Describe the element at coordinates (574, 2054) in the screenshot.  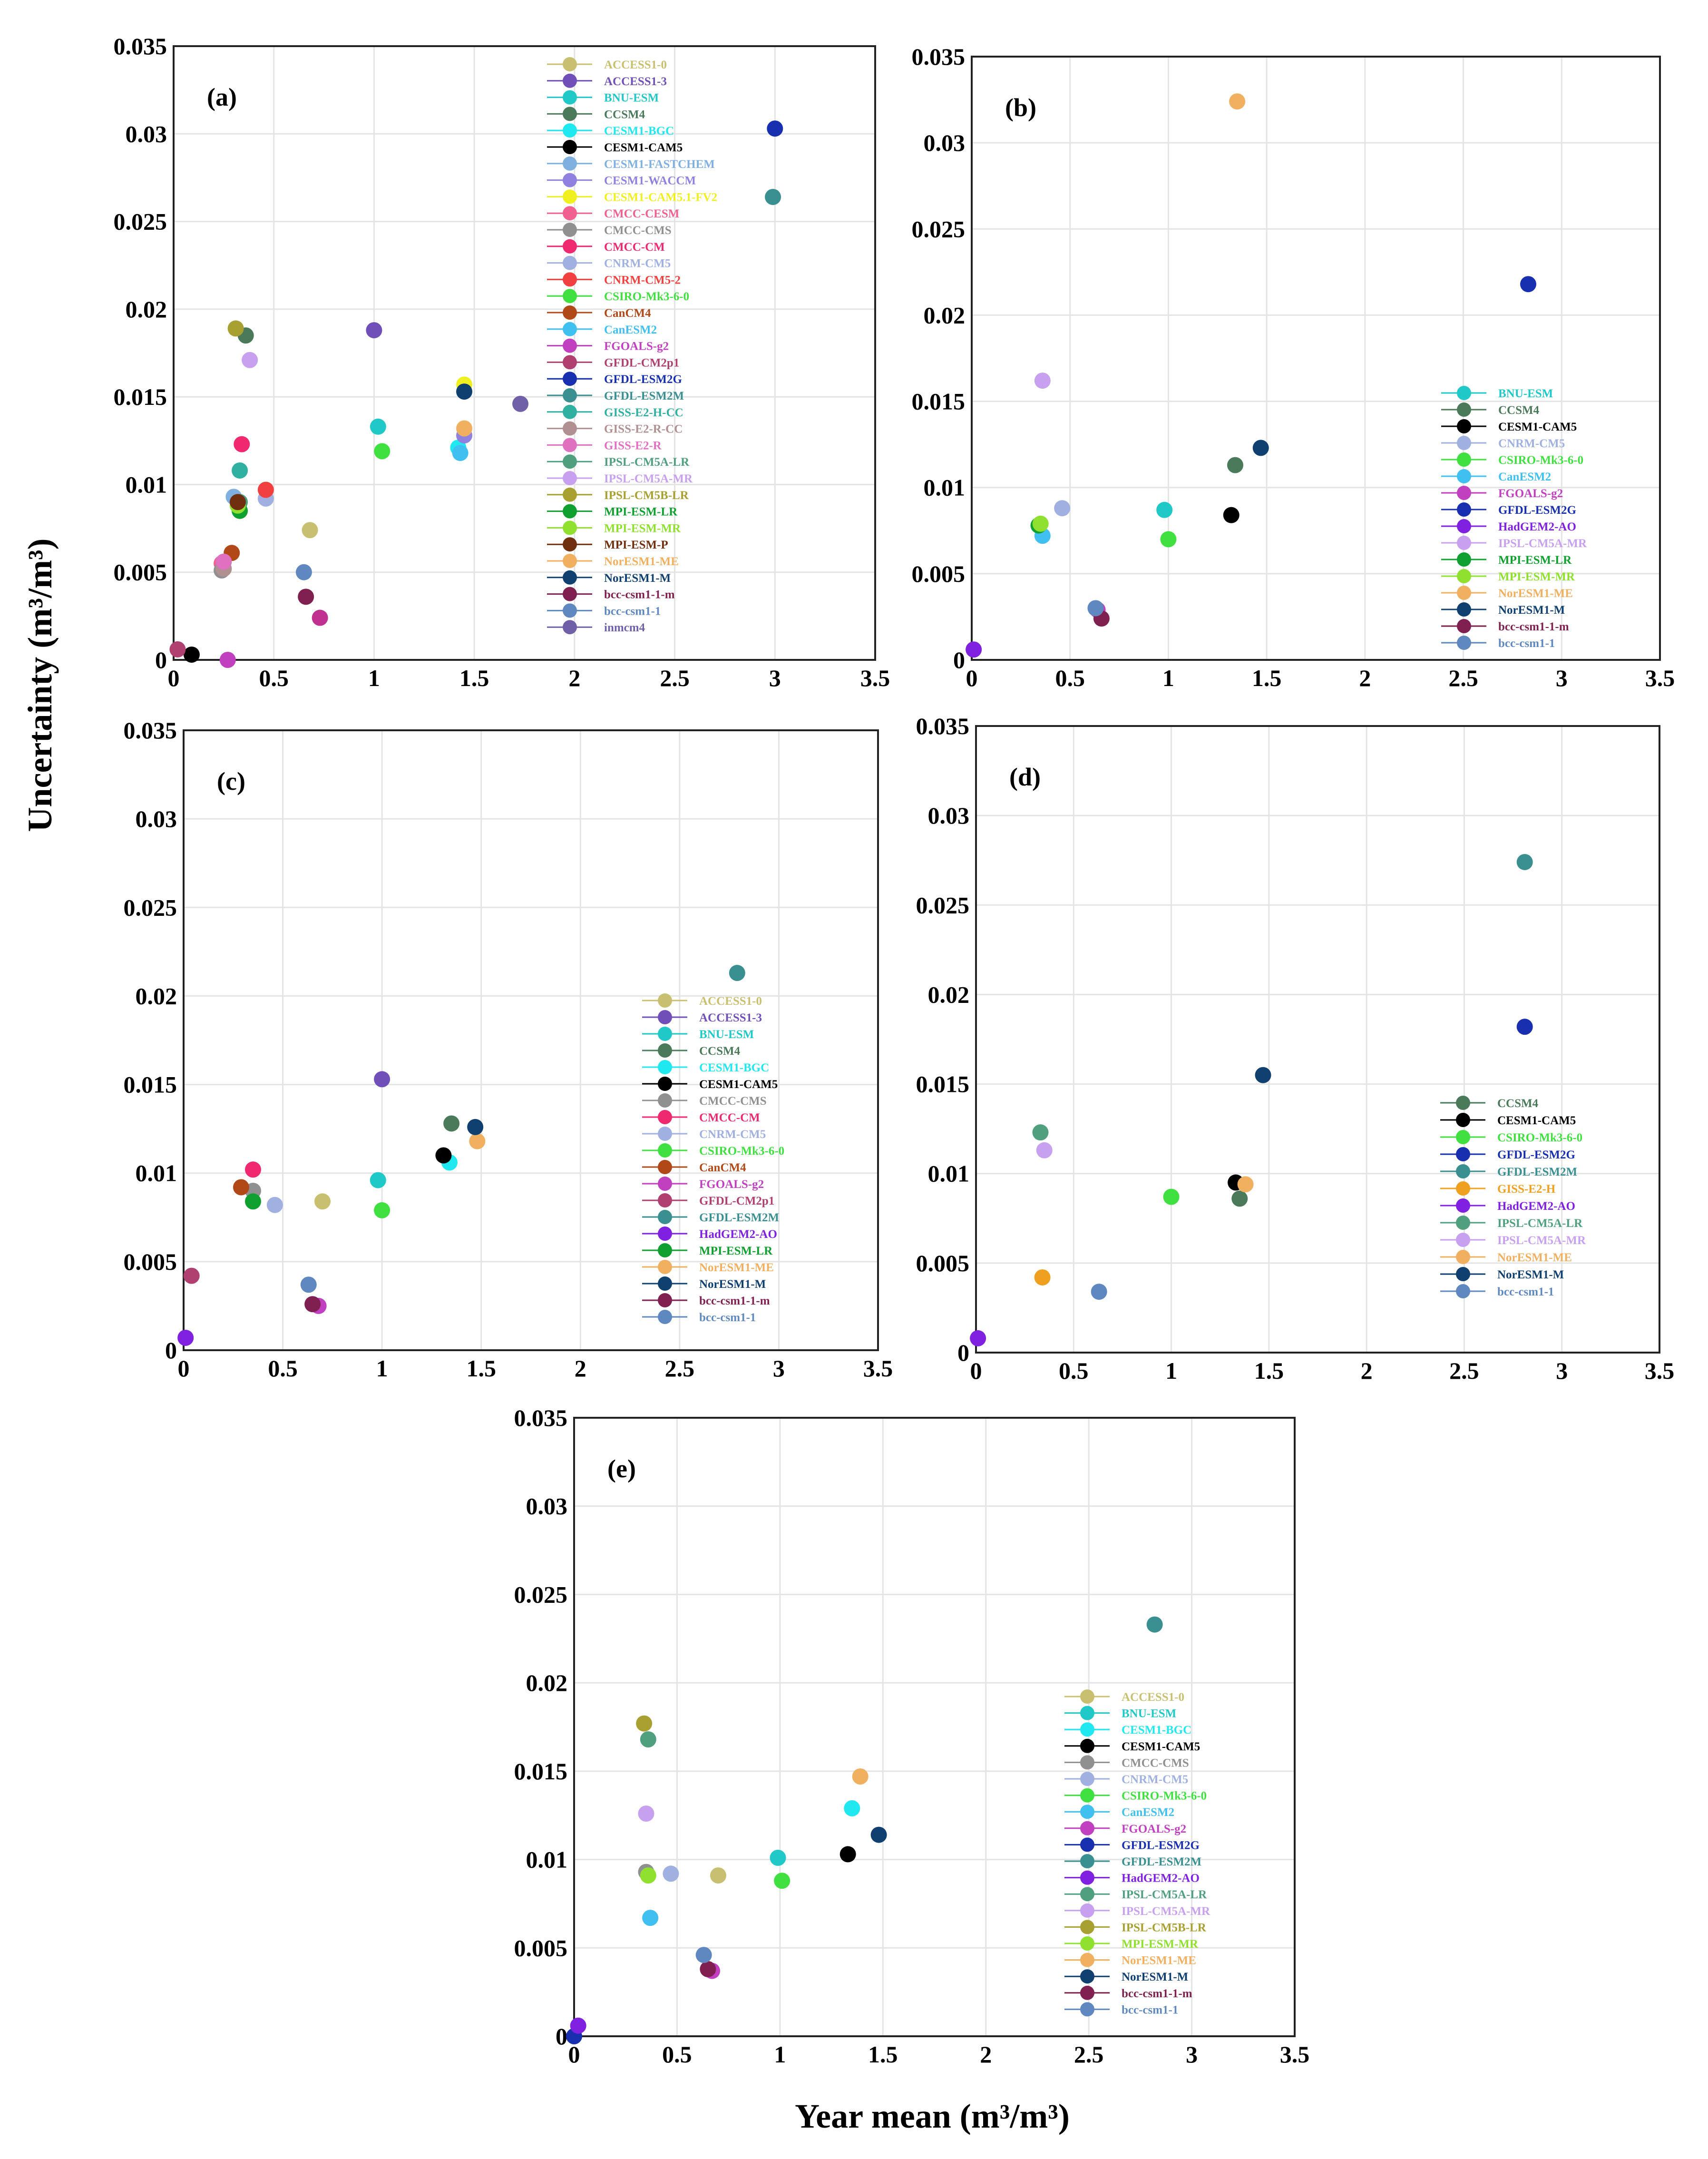
I see `x-tick-label: 0` at that location.